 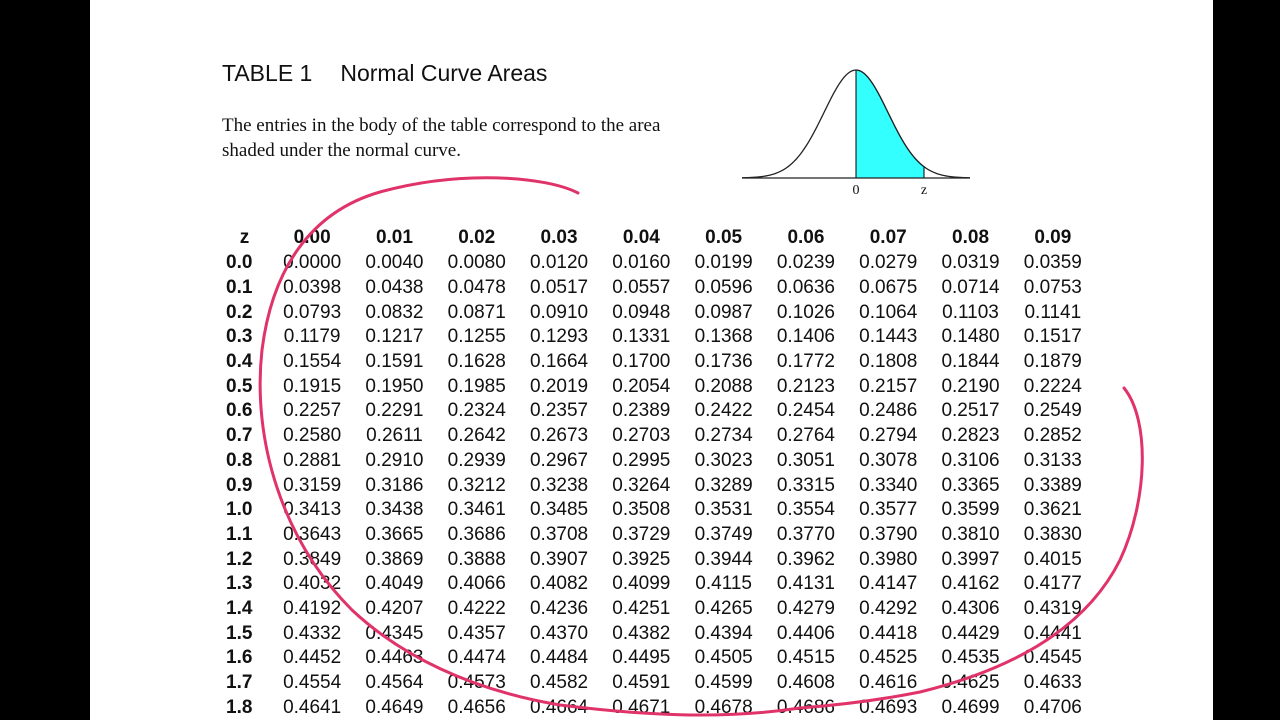 I want to click on area-value-cell: 0.3849, so click(x=312, y=559).